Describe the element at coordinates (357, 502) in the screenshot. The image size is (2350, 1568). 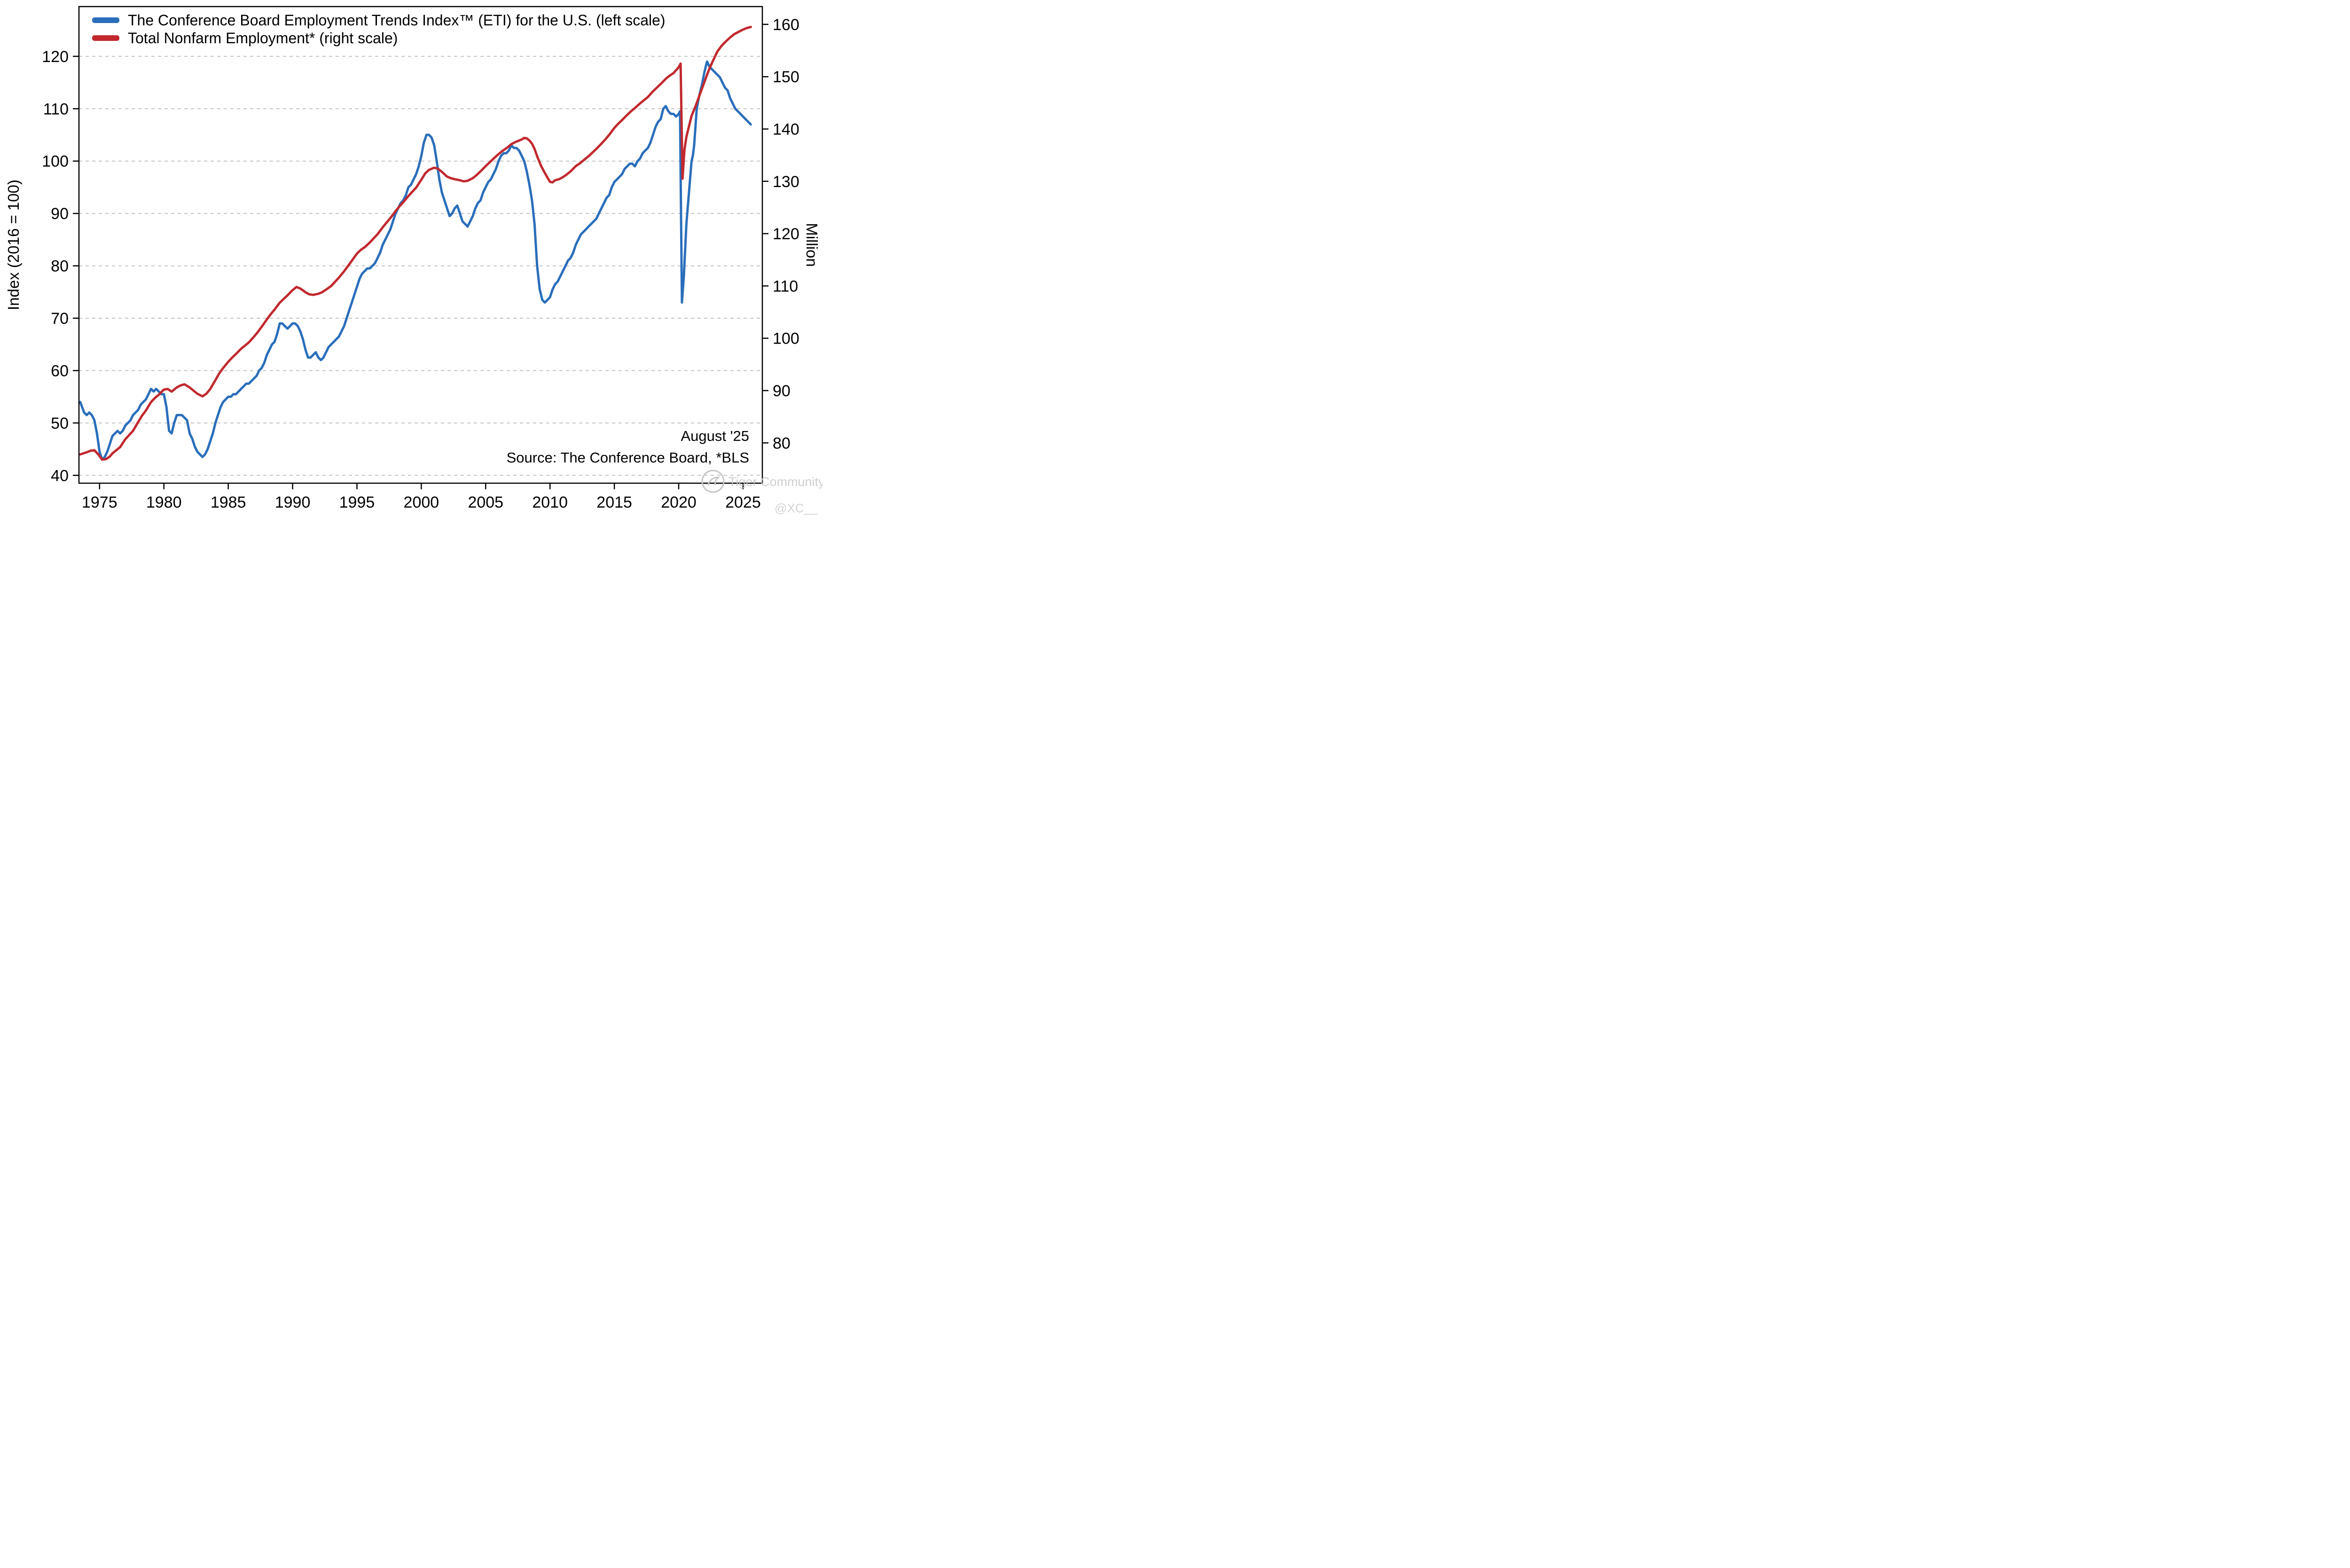
I see `x-tick-label: 1995` at that location.